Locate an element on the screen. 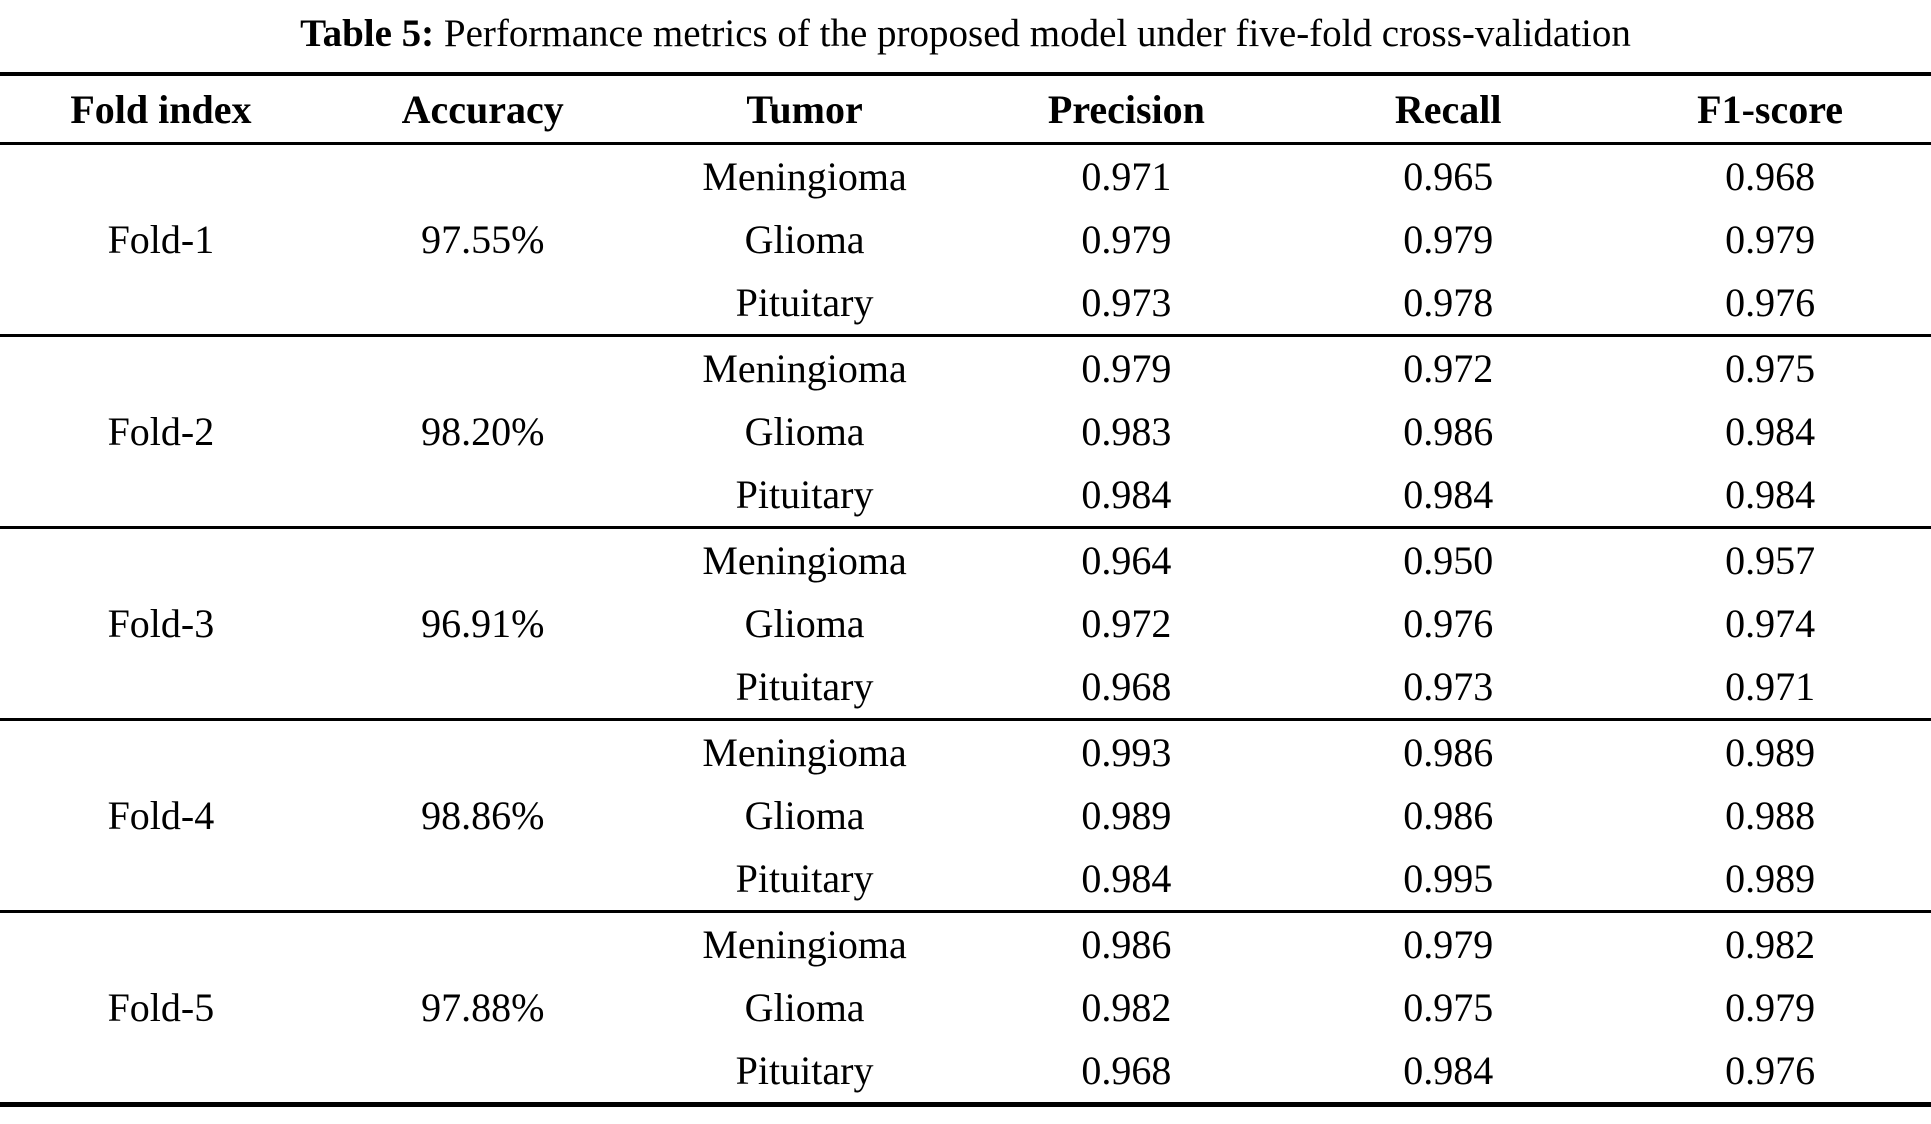  table-row: Pituitary 0.984 0.995 0.989 is located at coordinates (965, 879).